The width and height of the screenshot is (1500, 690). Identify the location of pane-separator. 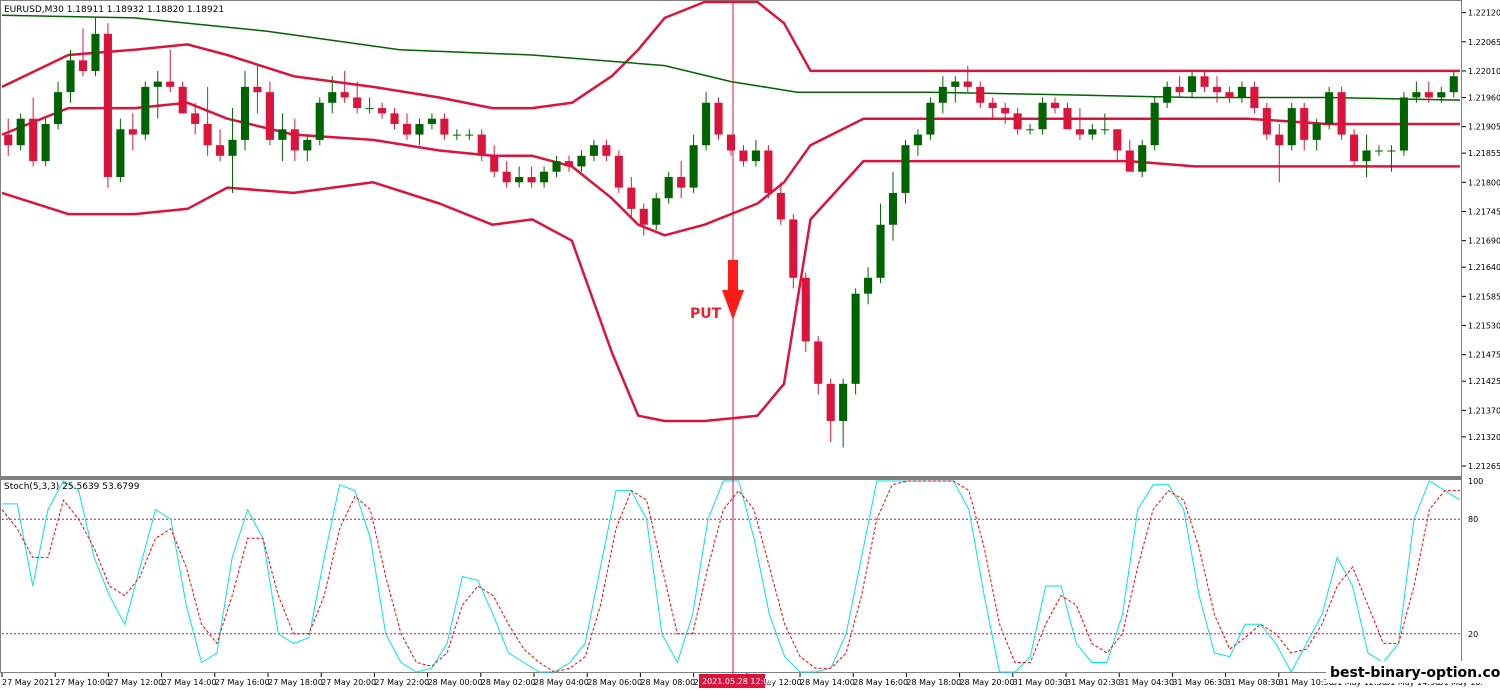
(731, 477).